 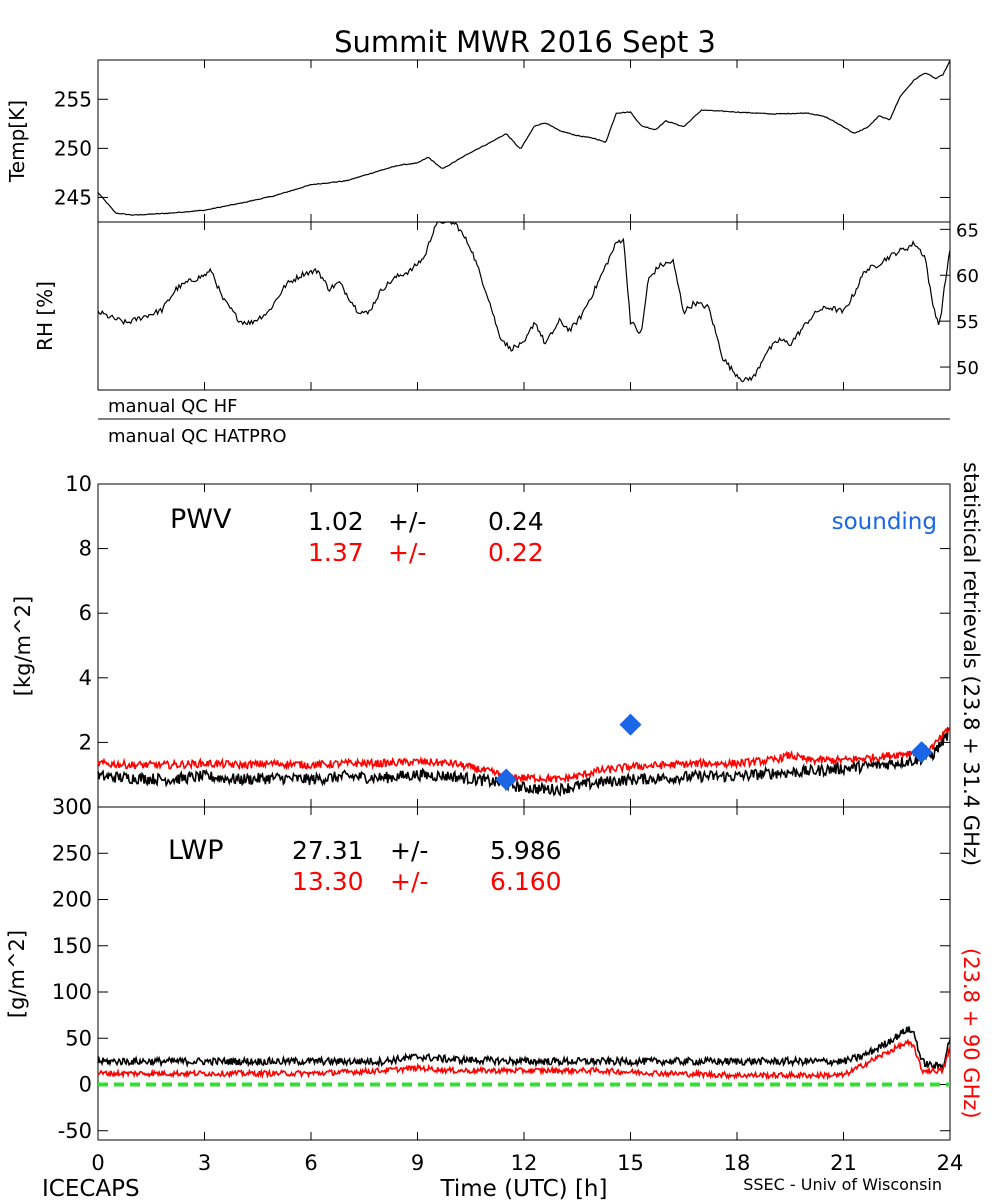 What do you see at coordinates (201, 519) in the screenshot?
I see `pwv-panel-label: PWV` at bounding box center [201, 519].